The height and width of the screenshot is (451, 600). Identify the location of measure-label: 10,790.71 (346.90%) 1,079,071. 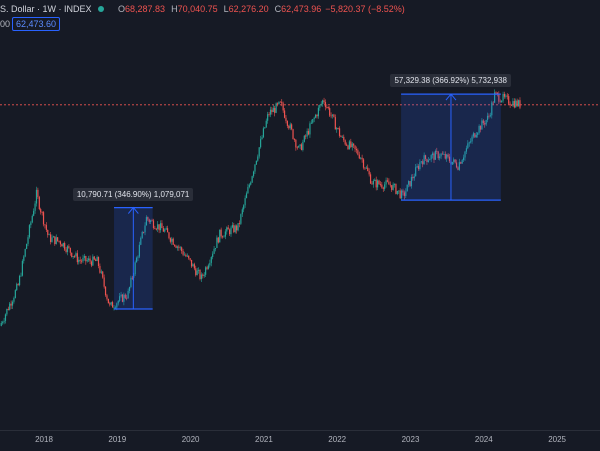
(133, 194).